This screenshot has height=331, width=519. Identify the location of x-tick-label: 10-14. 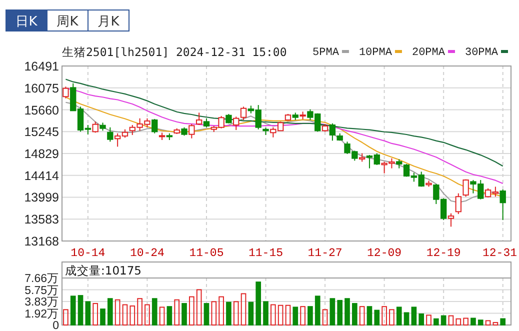
(88, 253).